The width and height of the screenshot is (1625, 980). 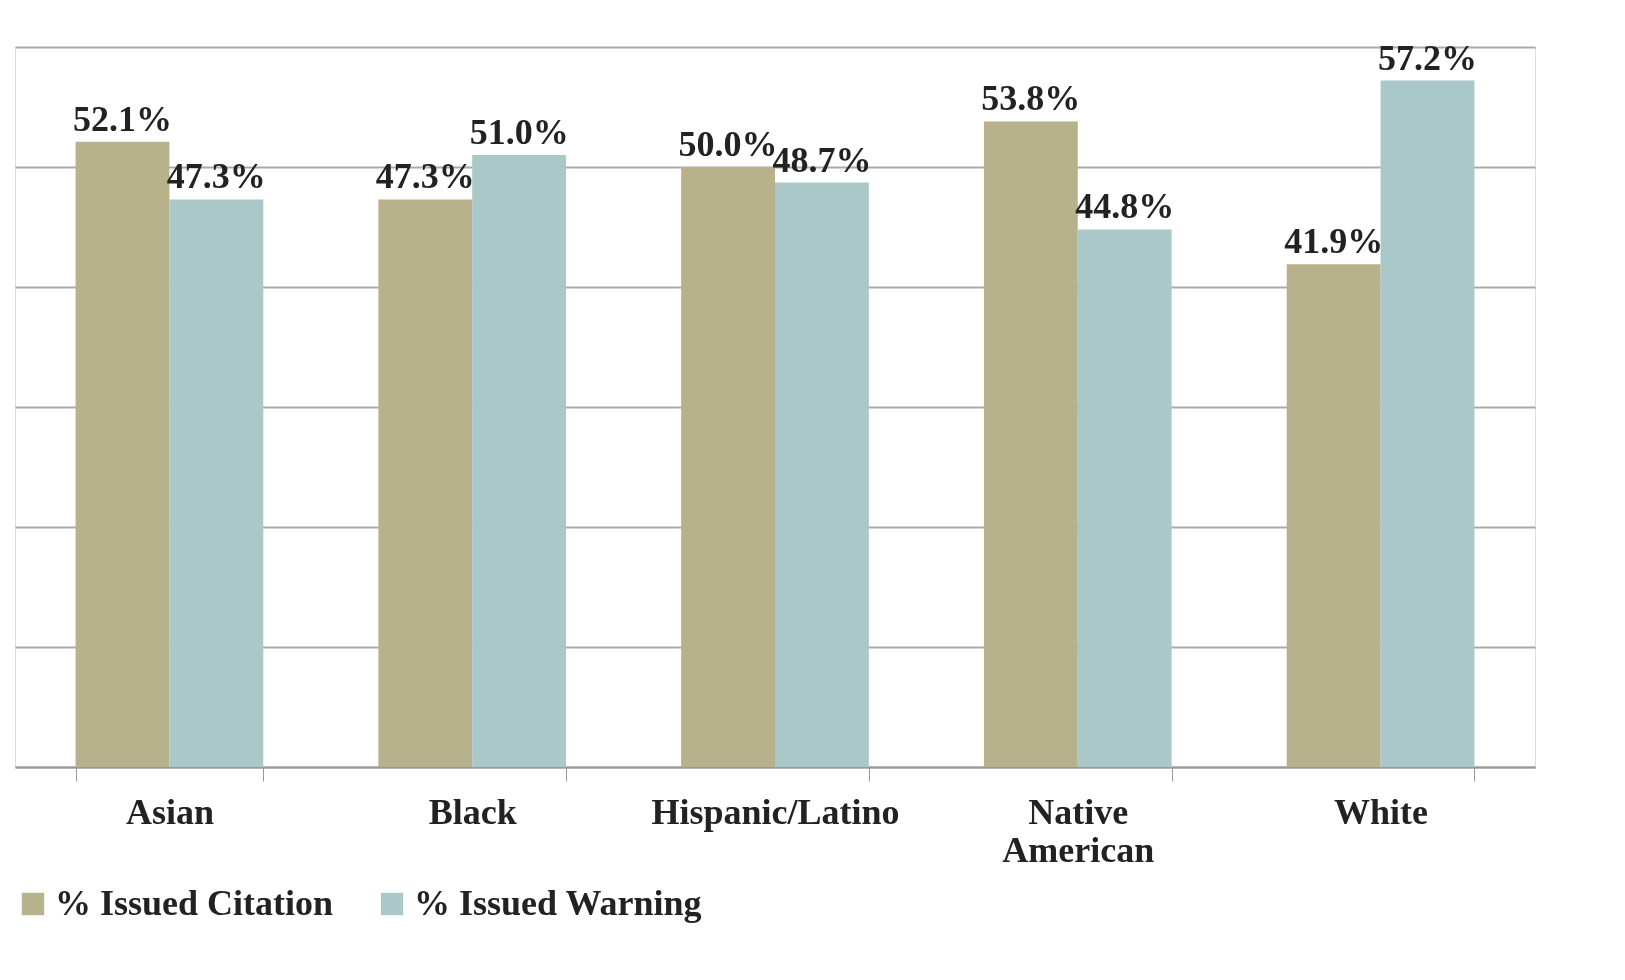 What do you see at coordinates (169, 811) in the screenshot?
I see `x-tick-label: Asian` at bounding box center [169, 811].